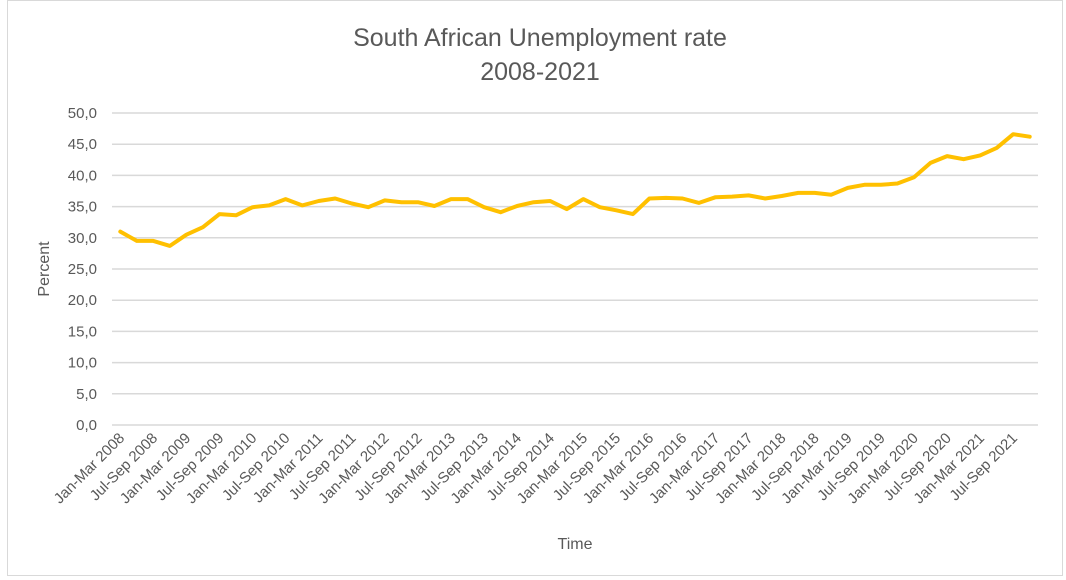 The image size is (1066, 580). What do you see at coordinates (82, 331) in the screenshot?
I see `y-tick-label: 15,0` at bounding box center [82, 331].